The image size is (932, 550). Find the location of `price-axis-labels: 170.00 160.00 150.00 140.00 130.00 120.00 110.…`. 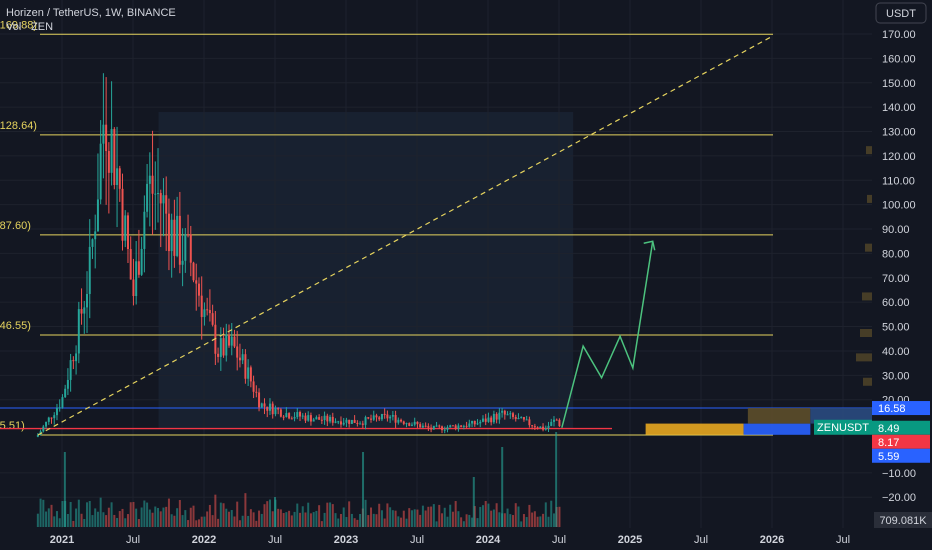

price-axis-labels: 170.00 160.00 150.00 140.00 130.00 120.00 110.… is located at coordinates (899, 266).